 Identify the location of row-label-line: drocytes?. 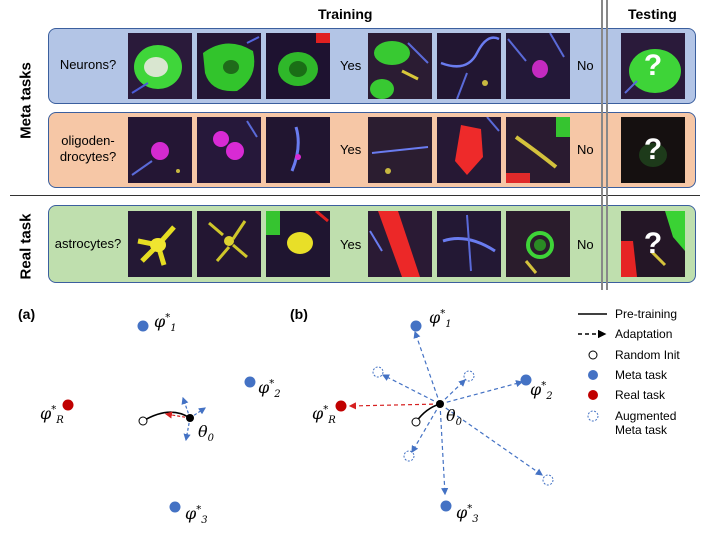
(88, 156).